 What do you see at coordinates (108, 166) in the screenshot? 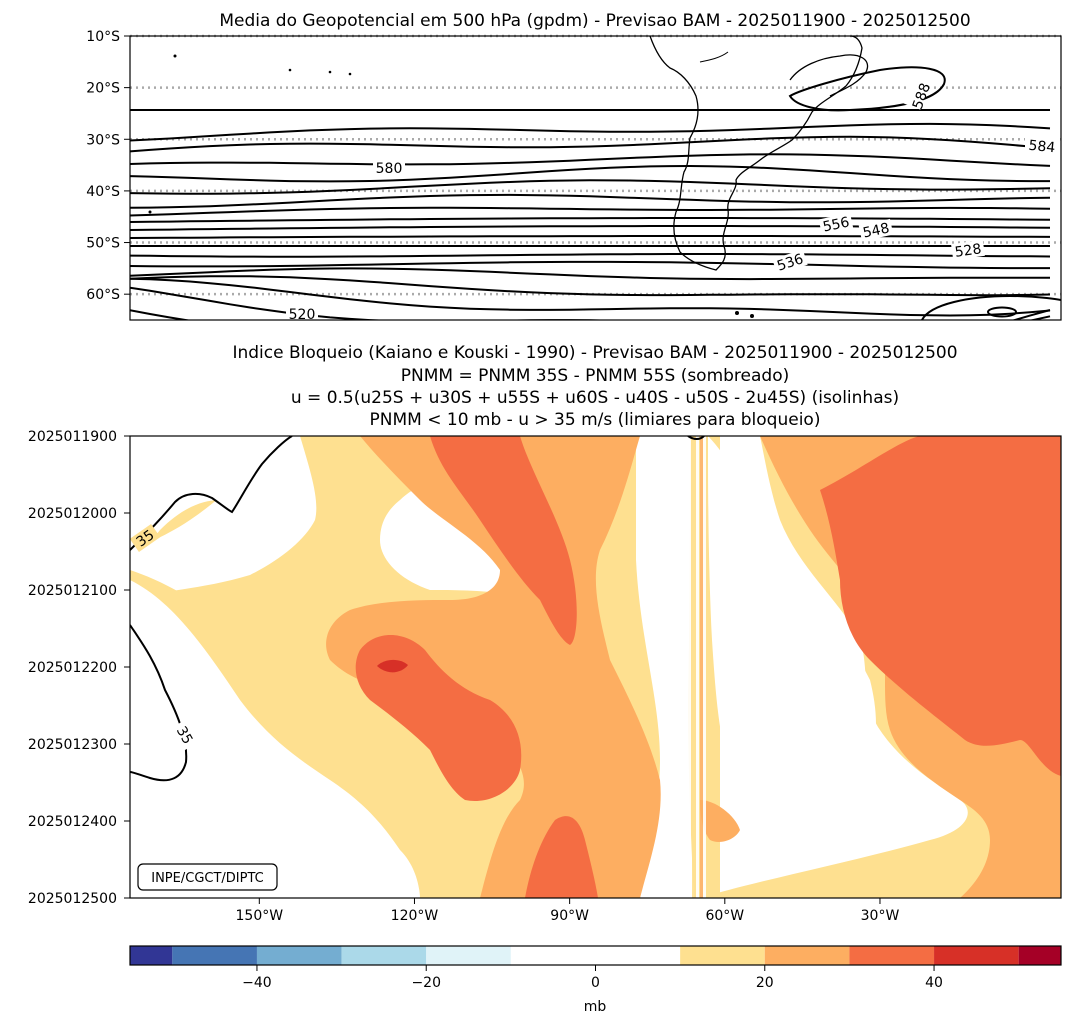
I see `map-y-axis: 10°S 20°S 30°S 40°S 50°S 60°S` at bounding box center [108, 166].